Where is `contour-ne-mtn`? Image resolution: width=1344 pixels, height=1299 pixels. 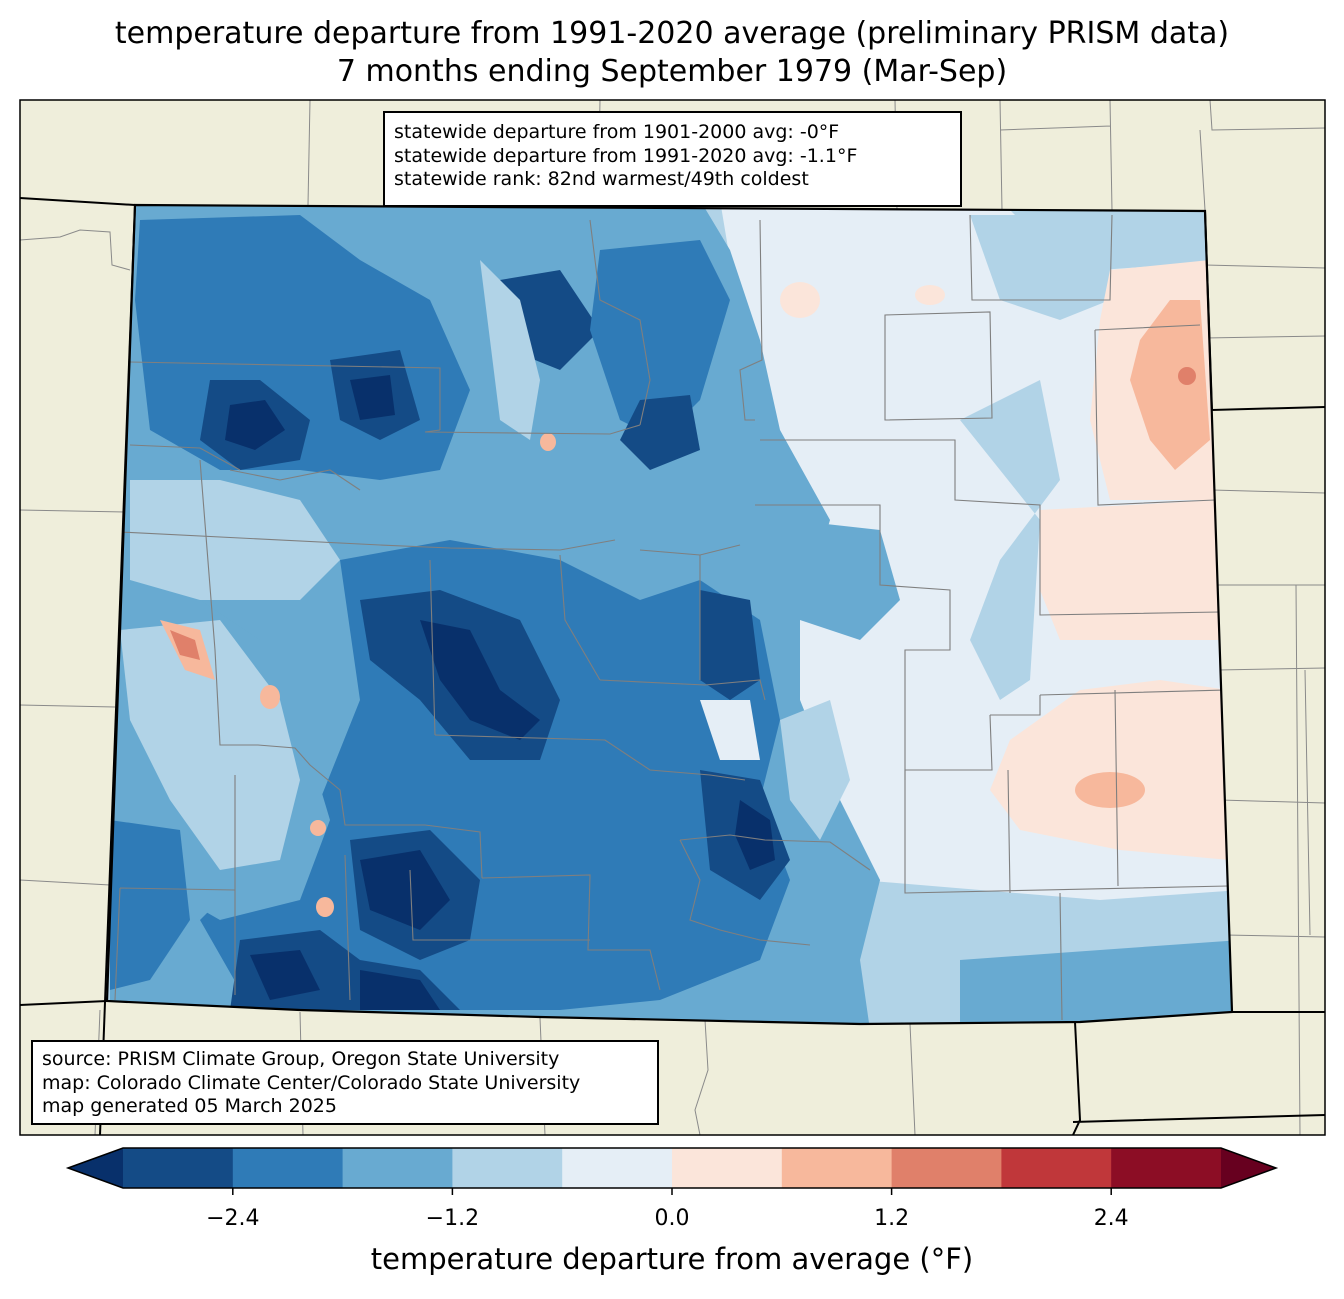
contour-ne-mtn is located at coordinates (660, 340).